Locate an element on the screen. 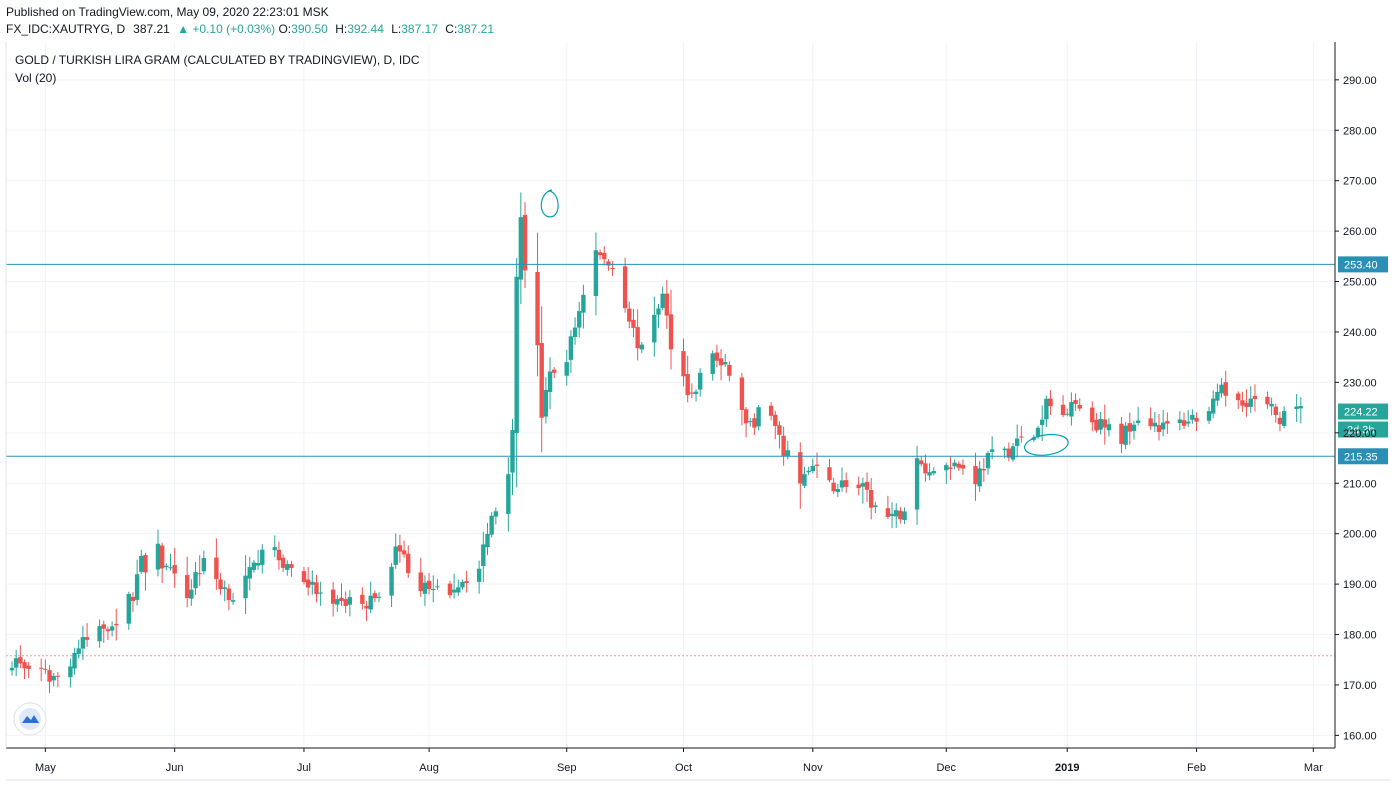 This screenshot has width=1396, height=786. x-tick-label: Oct is located at coordinates (683, 768).